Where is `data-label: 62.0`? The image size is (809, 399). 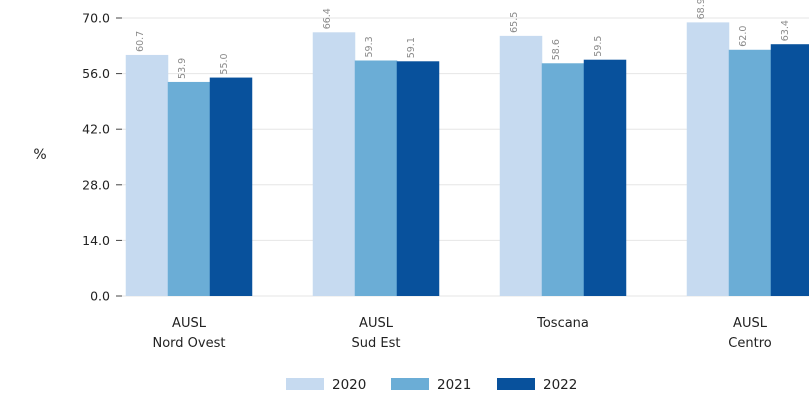
data-label: 62.0 is located at coordinates (743, 36).